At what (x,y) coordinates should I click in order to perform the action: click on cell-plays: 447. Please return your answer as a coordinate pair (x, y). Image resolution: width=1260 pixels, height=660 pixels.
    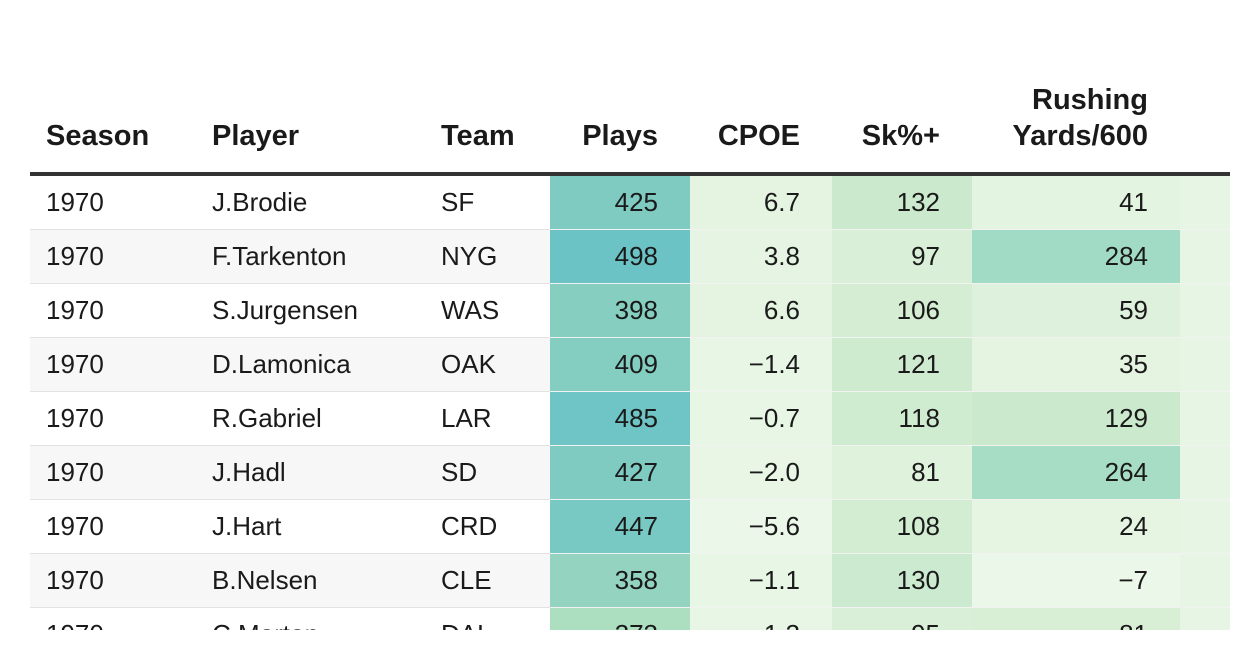
    Looking at the image, I should click on (620, 526).